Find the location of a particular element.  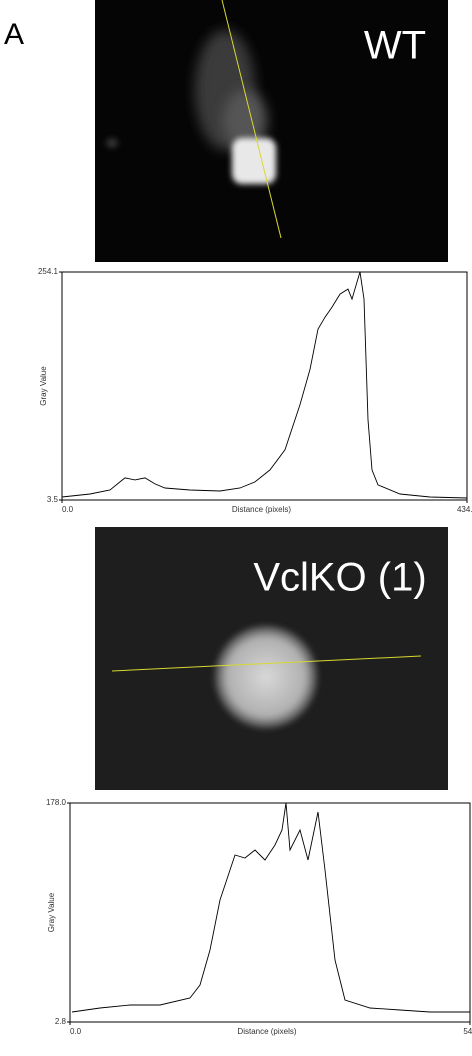

y-tick-label: 178.0 is located at coordinates (56, 802).